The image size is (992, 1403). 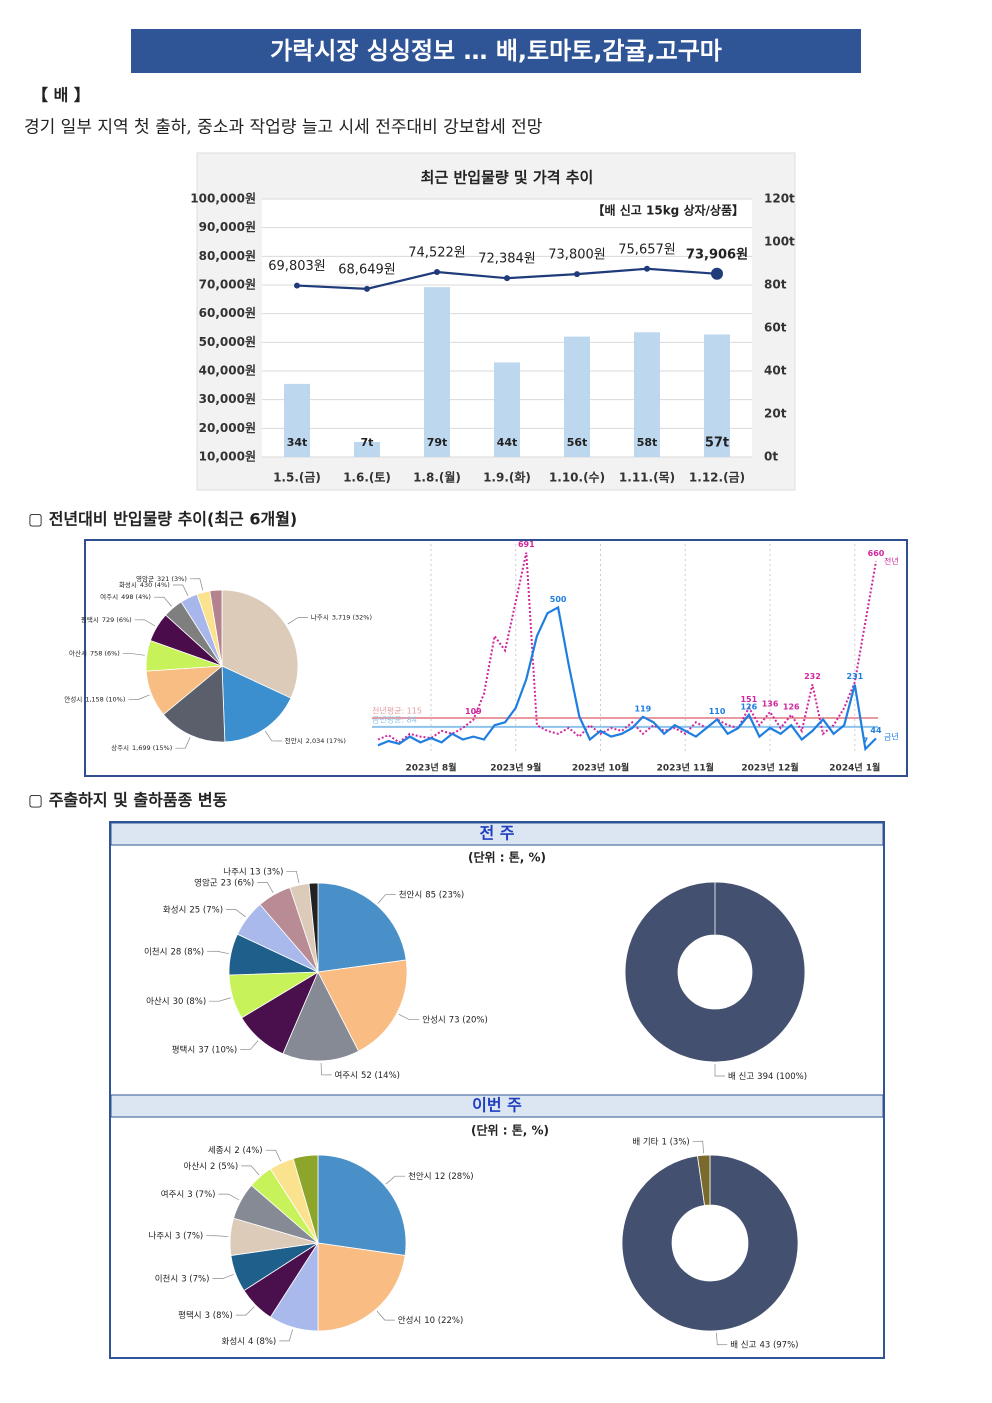 What do you see at coordinates (468, 1020) in the screenshot?
I see `slice-value: 73 (20%)` at bounding box center [468, 1020].